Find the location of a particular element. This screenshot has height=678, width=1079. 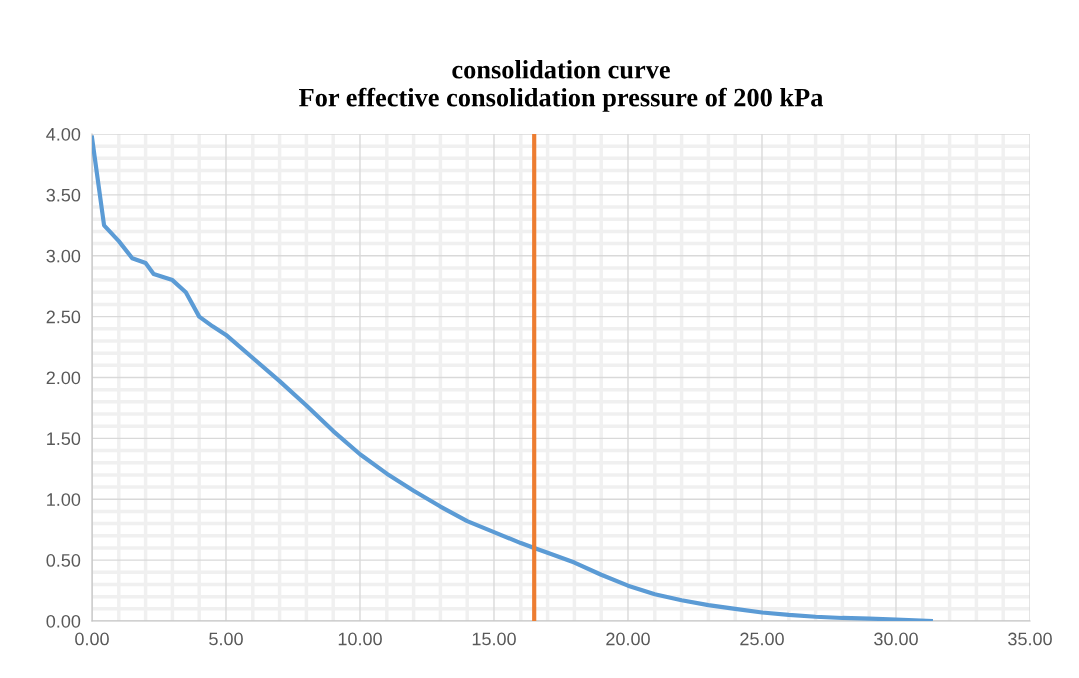

x-tick-label: 25.00 is located at coordinates (762, 639).